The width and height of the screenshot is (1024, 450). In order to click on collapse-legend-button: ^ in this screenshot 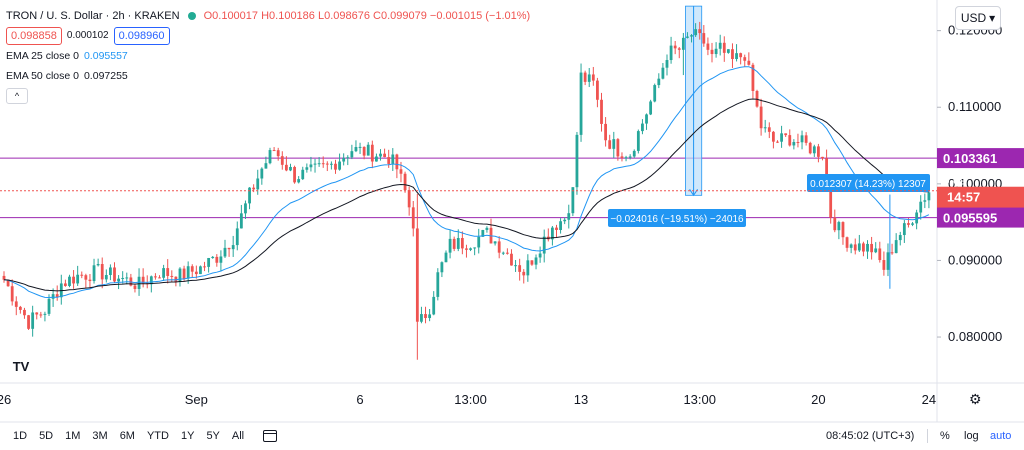, I will do `click(17, 96)`.